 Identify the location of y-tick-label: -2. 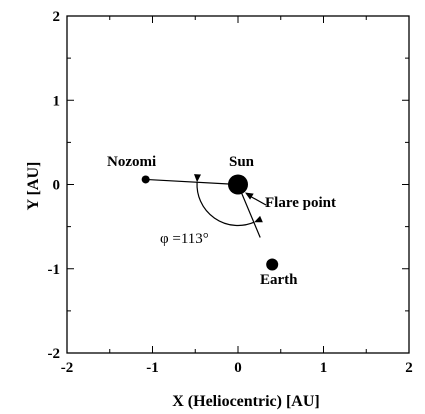
(54, 354).